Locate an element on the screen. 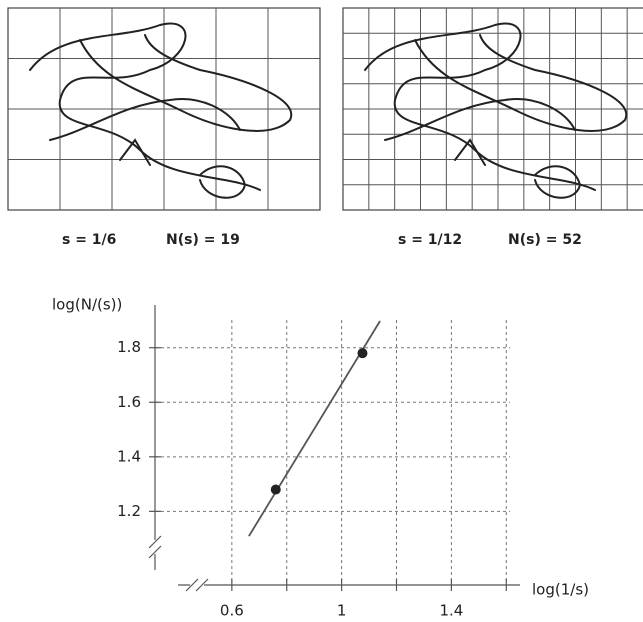 This screenshot has height=622, width=643. y-tick-label: 1.2 is located at coordinates (129, 511).